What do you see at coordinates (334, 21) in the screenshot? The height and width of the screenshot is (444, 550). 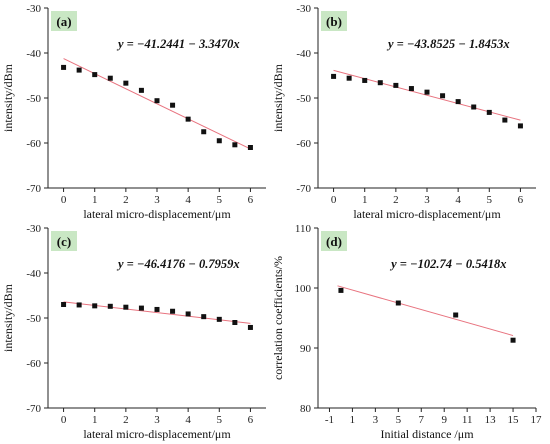 I see `panel-label: (b)` at bounding box center [334, 21].